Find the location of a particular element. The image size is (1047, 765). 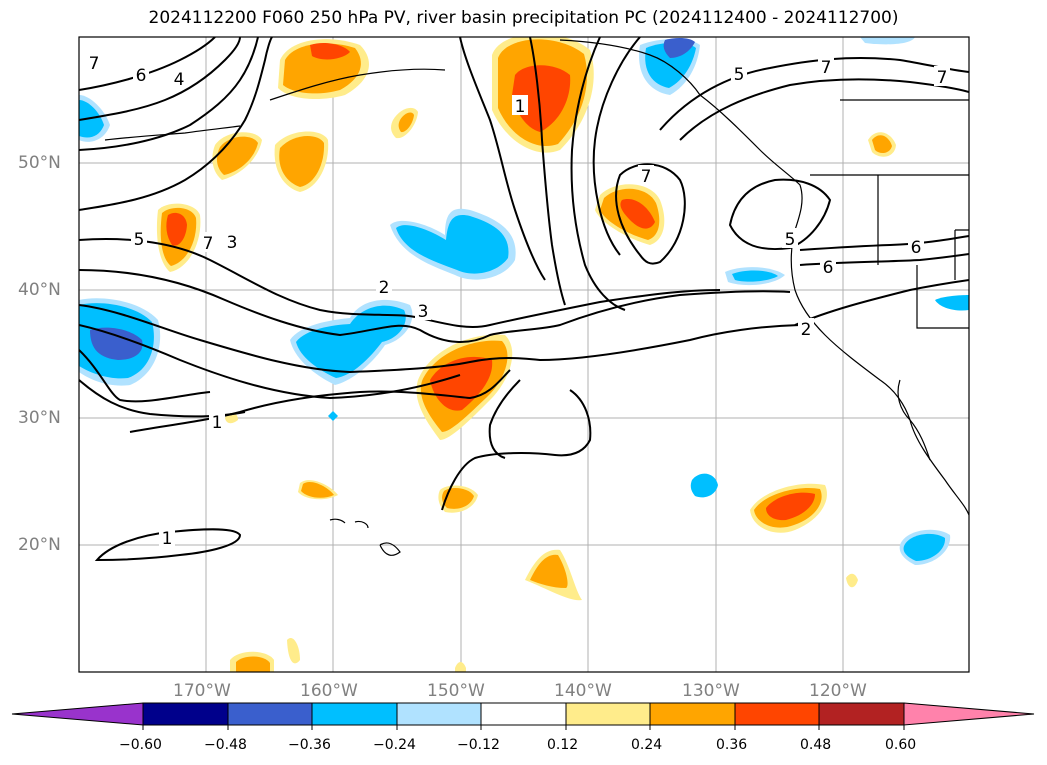

lat-label: 40°N is located at coordinates (39, 290).